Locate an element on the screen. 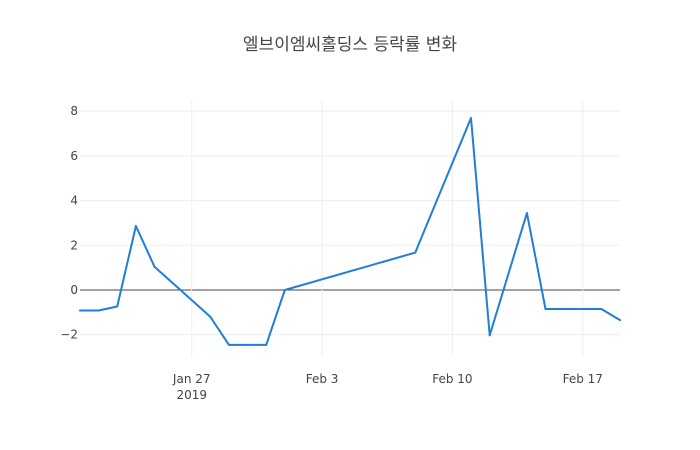  y-tick-label: 0 is located at coordinates (74, 290).